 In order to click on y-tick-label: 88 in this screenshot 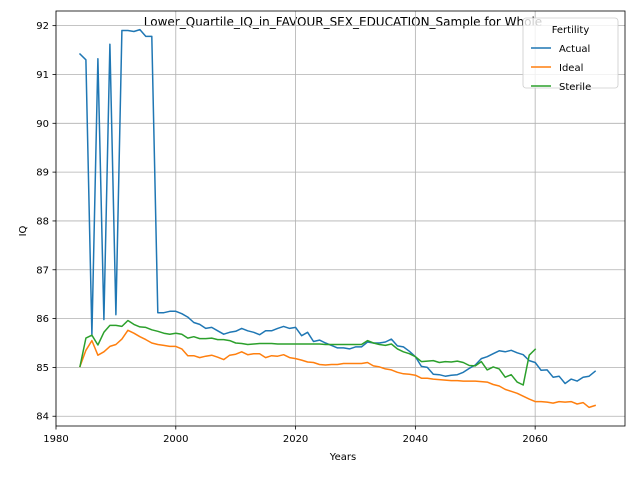, I will do `click(42, 221)`.